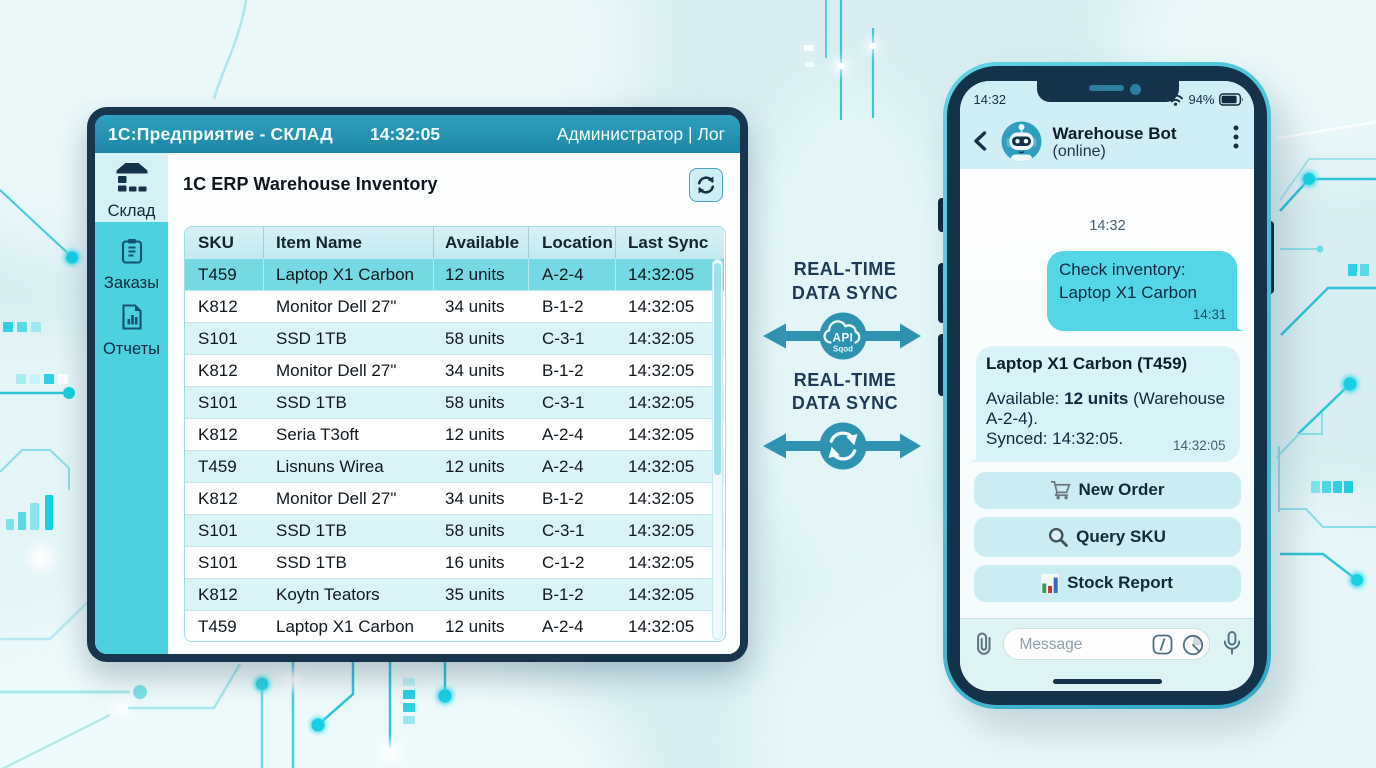 The image size is (1376, 768). I want to click on svg-text: API, so click(843, 339).